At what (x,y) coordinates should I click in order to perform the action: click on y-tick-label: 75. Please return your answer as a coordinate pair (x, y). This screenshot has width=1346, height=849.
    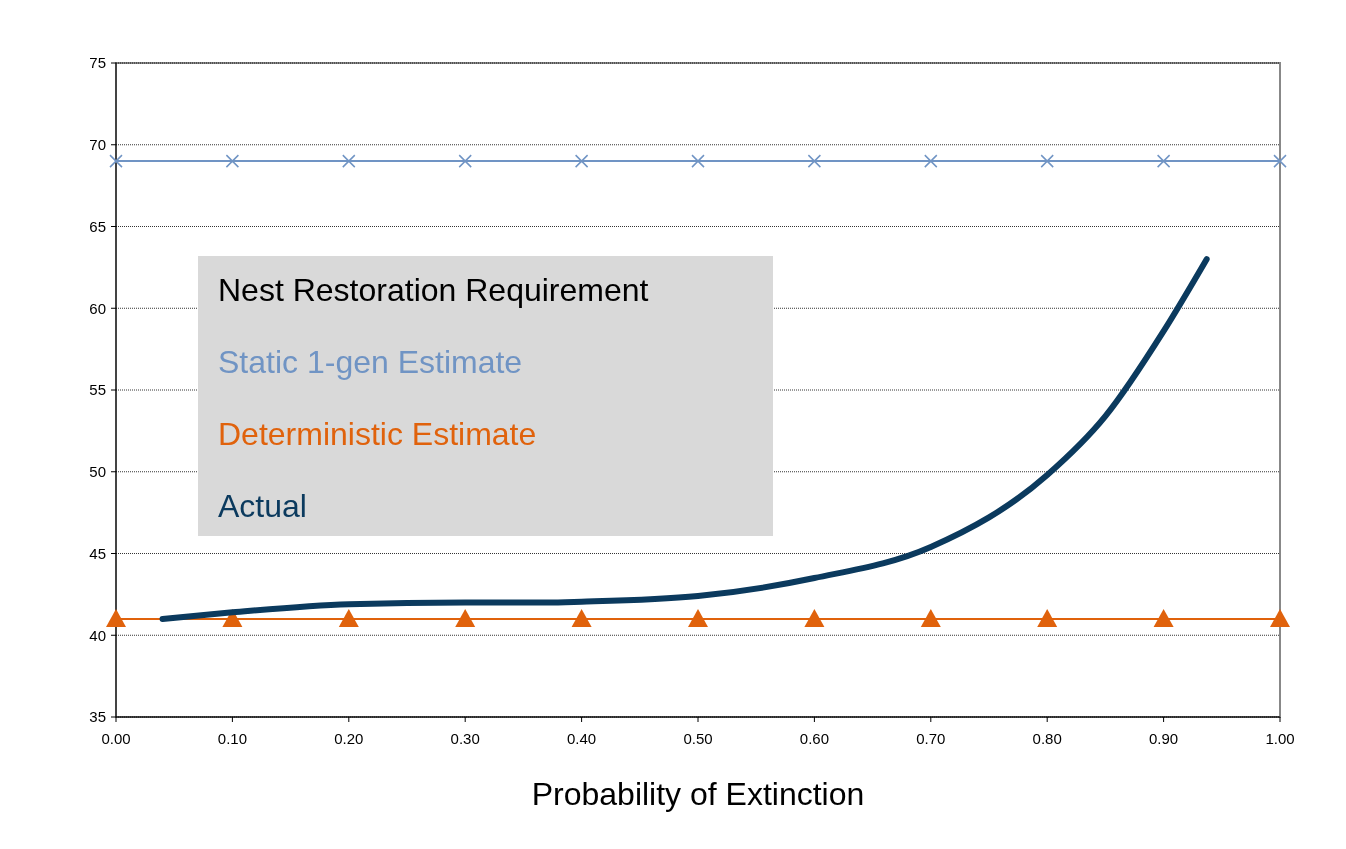
    Looking at the image, I should click on (97, 63).